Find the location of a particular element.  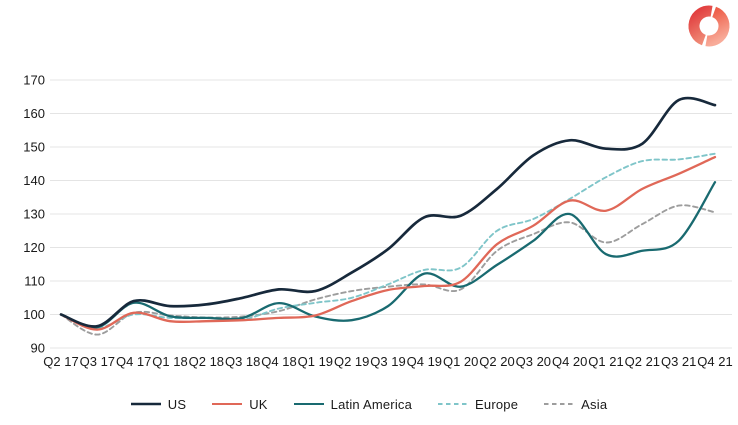

x-axis-label: Q4 18 is located at coordinates (278, 361).